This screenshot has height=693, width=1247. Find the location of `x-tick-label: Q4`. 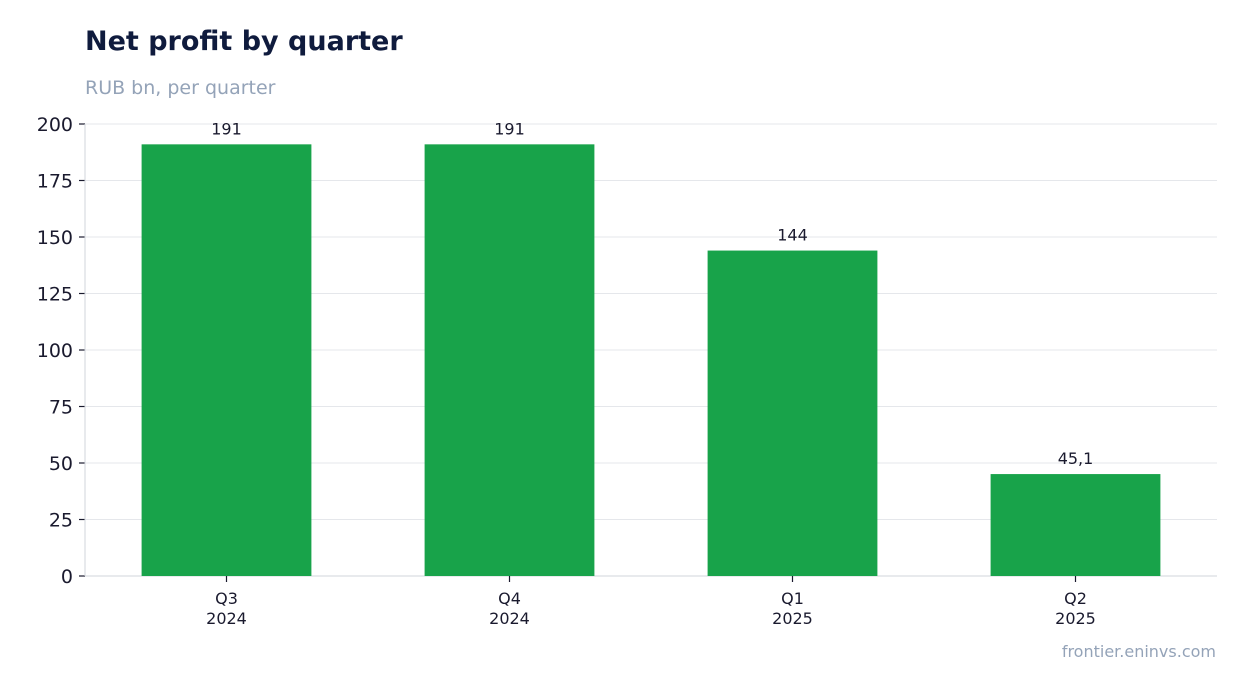

x-tick-label: Q4 is located at coordinates (509, 598).